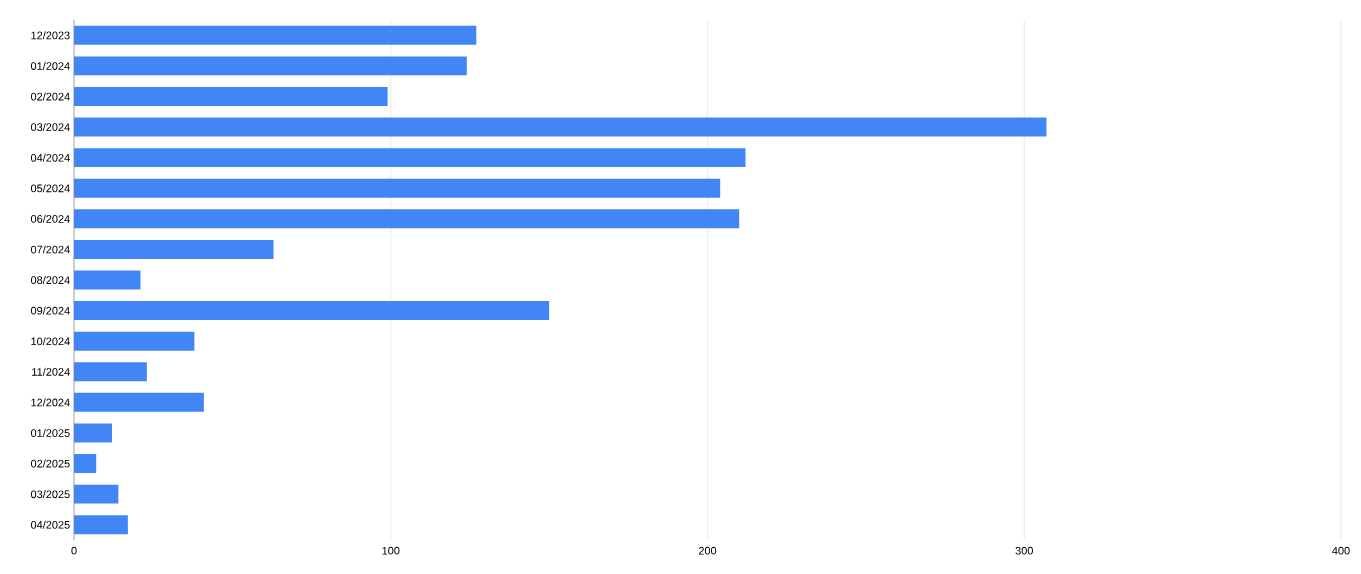 This screenshot has height=574, width=1361. I want to click on y-tick-label: 09/2024, so click(50, 310).